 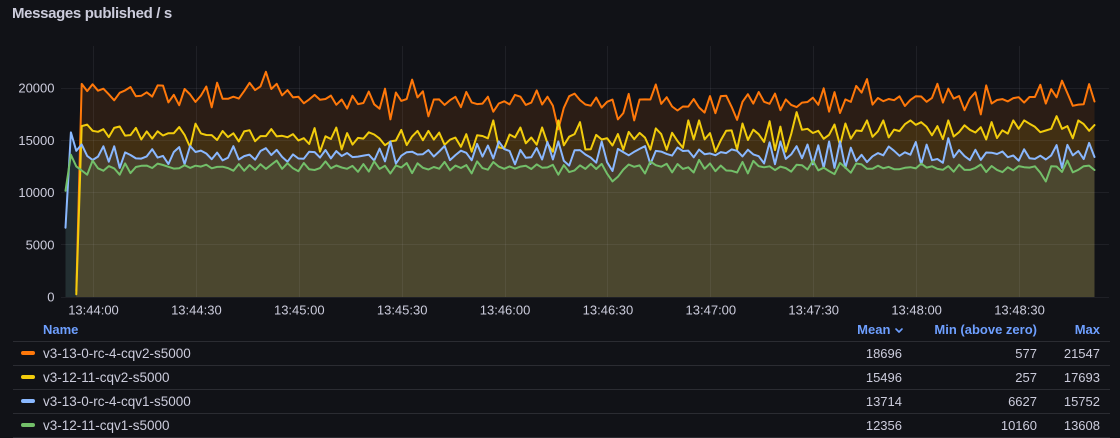 I want to click on svg-text: 13:46:00, so click(x=505, y=310).